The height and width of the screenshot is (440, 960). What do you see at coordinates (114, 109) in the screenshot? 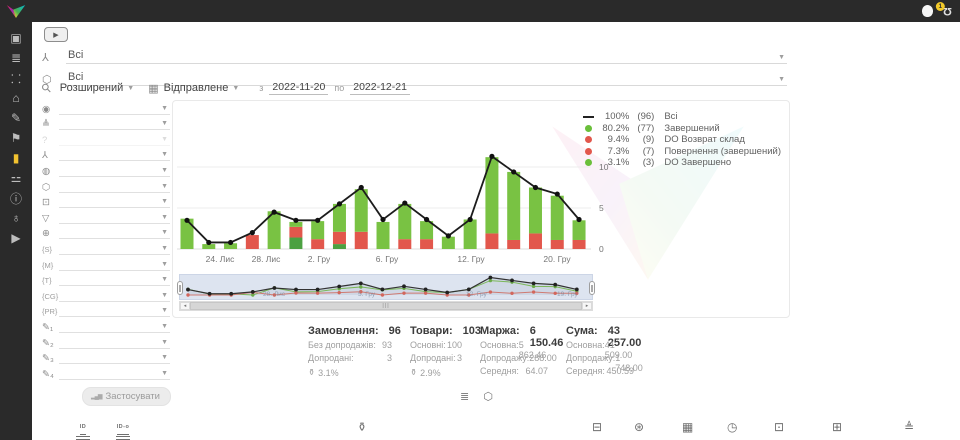
I see `partner-filter-dropdown: ▼` at bounding box center [114, 109].